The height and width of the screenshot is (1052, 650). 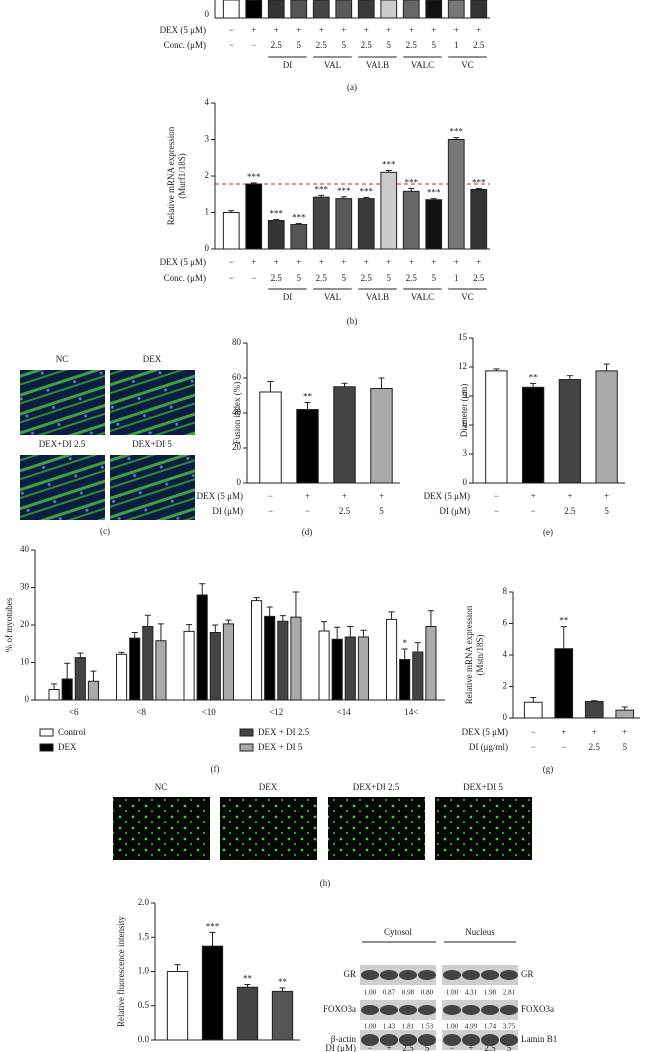 What do you see at coordinates (427, 1047) in the screenshot?
I see `lane-cell: 5` at bounding box center [427, 1047].